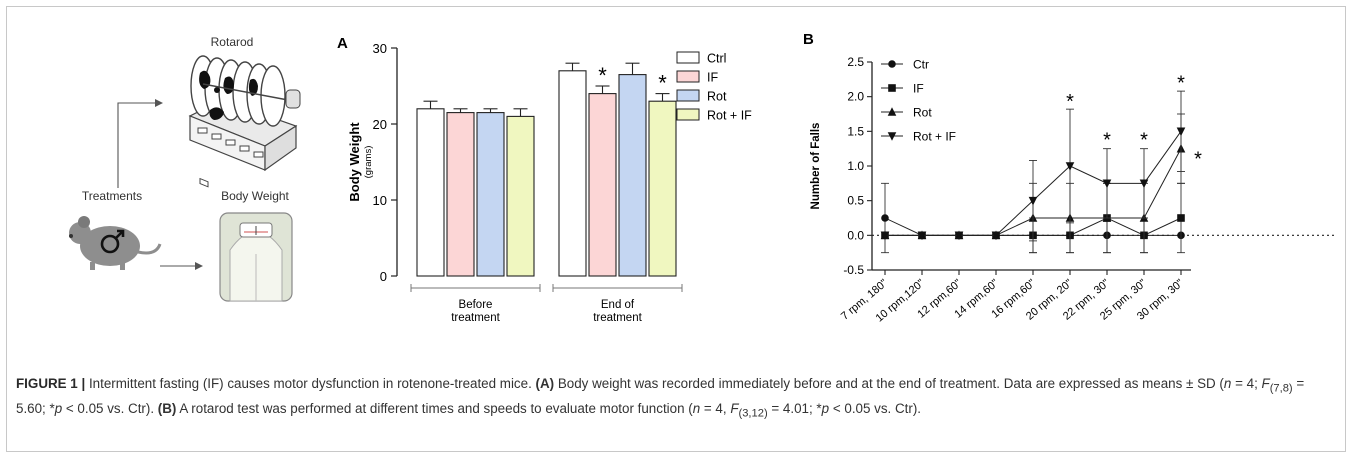 Image resolution: width=1353 pixels, height=461 pixels. Describe the element at coordinates (1246, 383) in the screenshot. I see `caption-a-text-2: = 4;` at that location.